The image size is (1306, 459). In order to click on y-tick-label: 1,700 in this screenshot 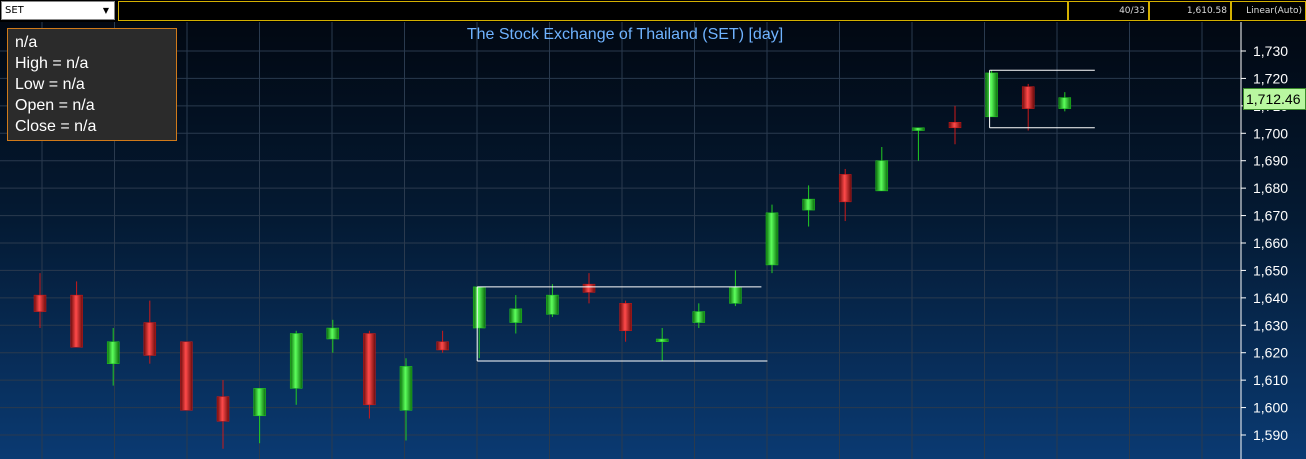, I will do `click(1270, 133)`.